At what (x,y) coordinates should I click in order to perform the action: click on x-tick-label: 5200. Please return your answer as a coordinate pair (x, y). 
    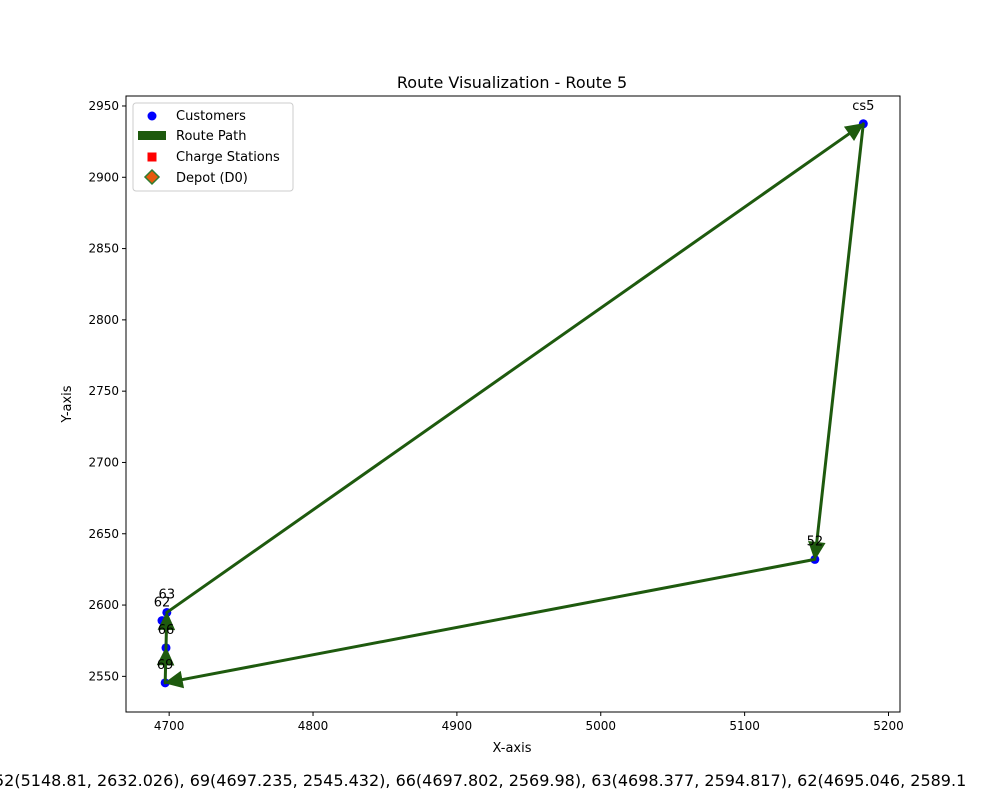
    Looking at the image, I should click on (888, 726).